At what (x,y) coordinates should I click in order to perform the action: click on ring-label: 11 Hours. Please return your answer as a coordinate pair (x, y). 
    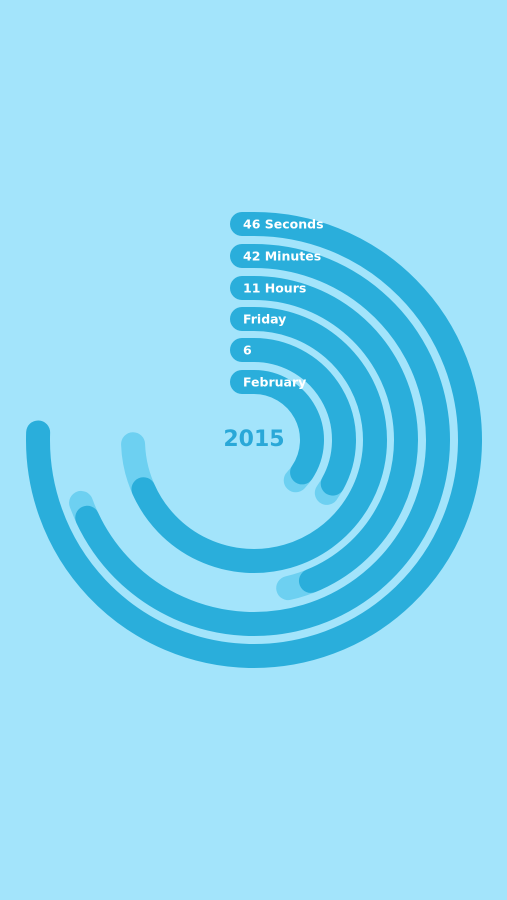
    Looking at the image, I should click on (274, 288).